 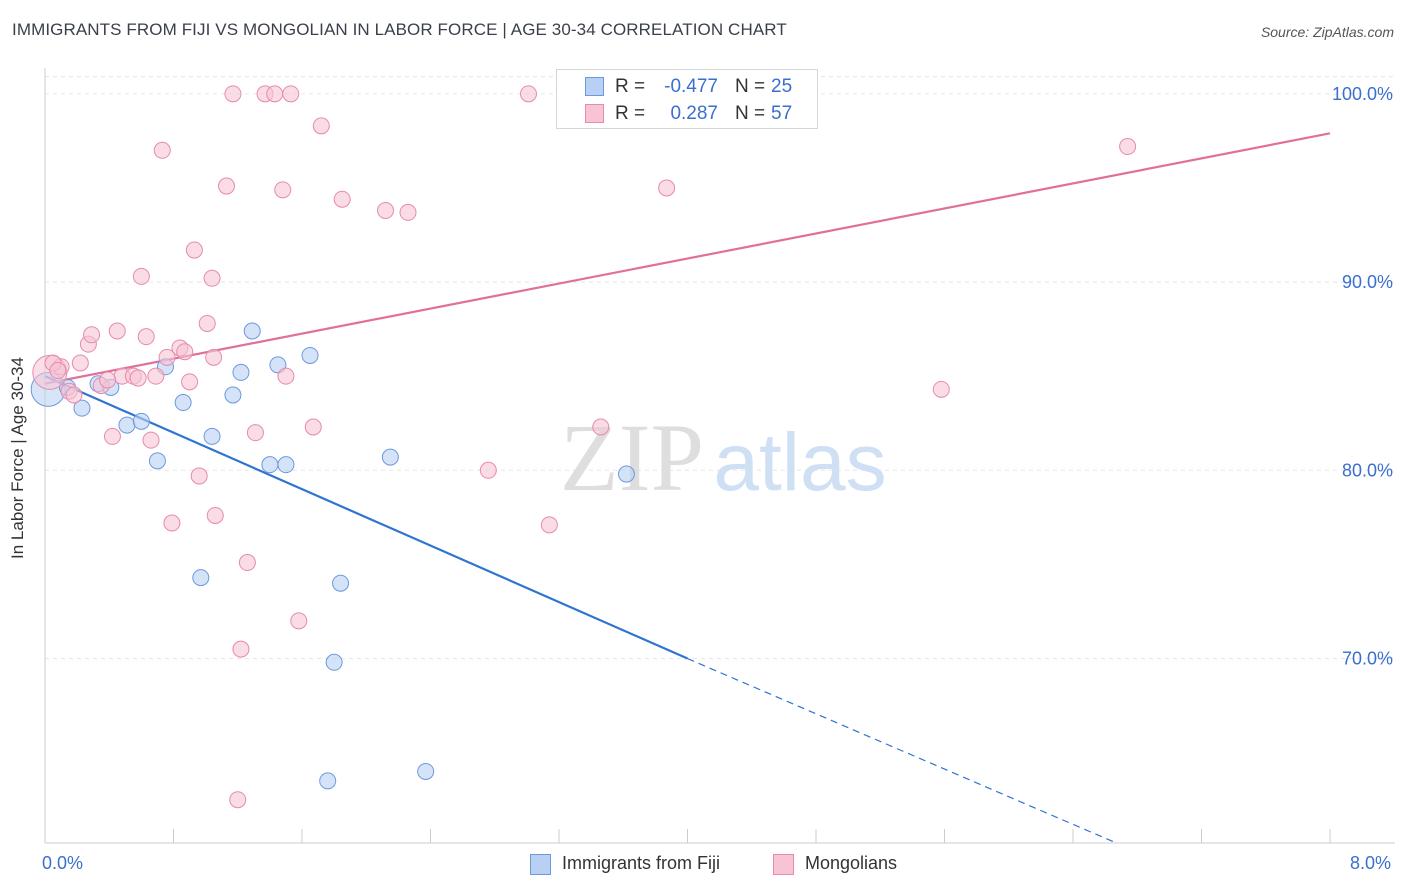 I want to click on series-legend: Immigrants from Fiji Mongolians, so click(x=703, y=865).